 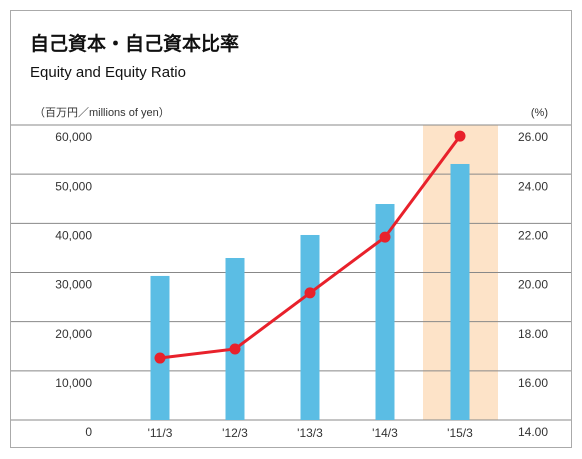 I want to click on y-tick-label: 60,000, so click(x=73, y=137).